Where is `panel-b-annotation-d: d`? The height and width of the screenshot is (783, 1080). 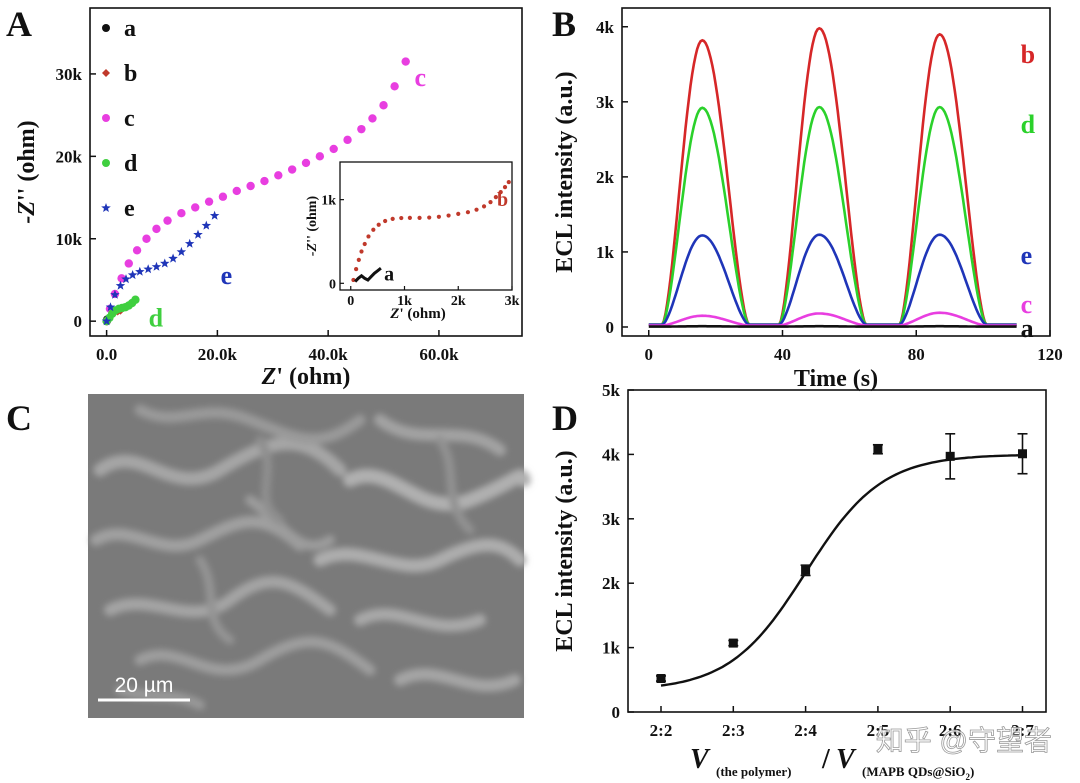
panel-b-annotation-d: d is located at coordinates (1028, 124).